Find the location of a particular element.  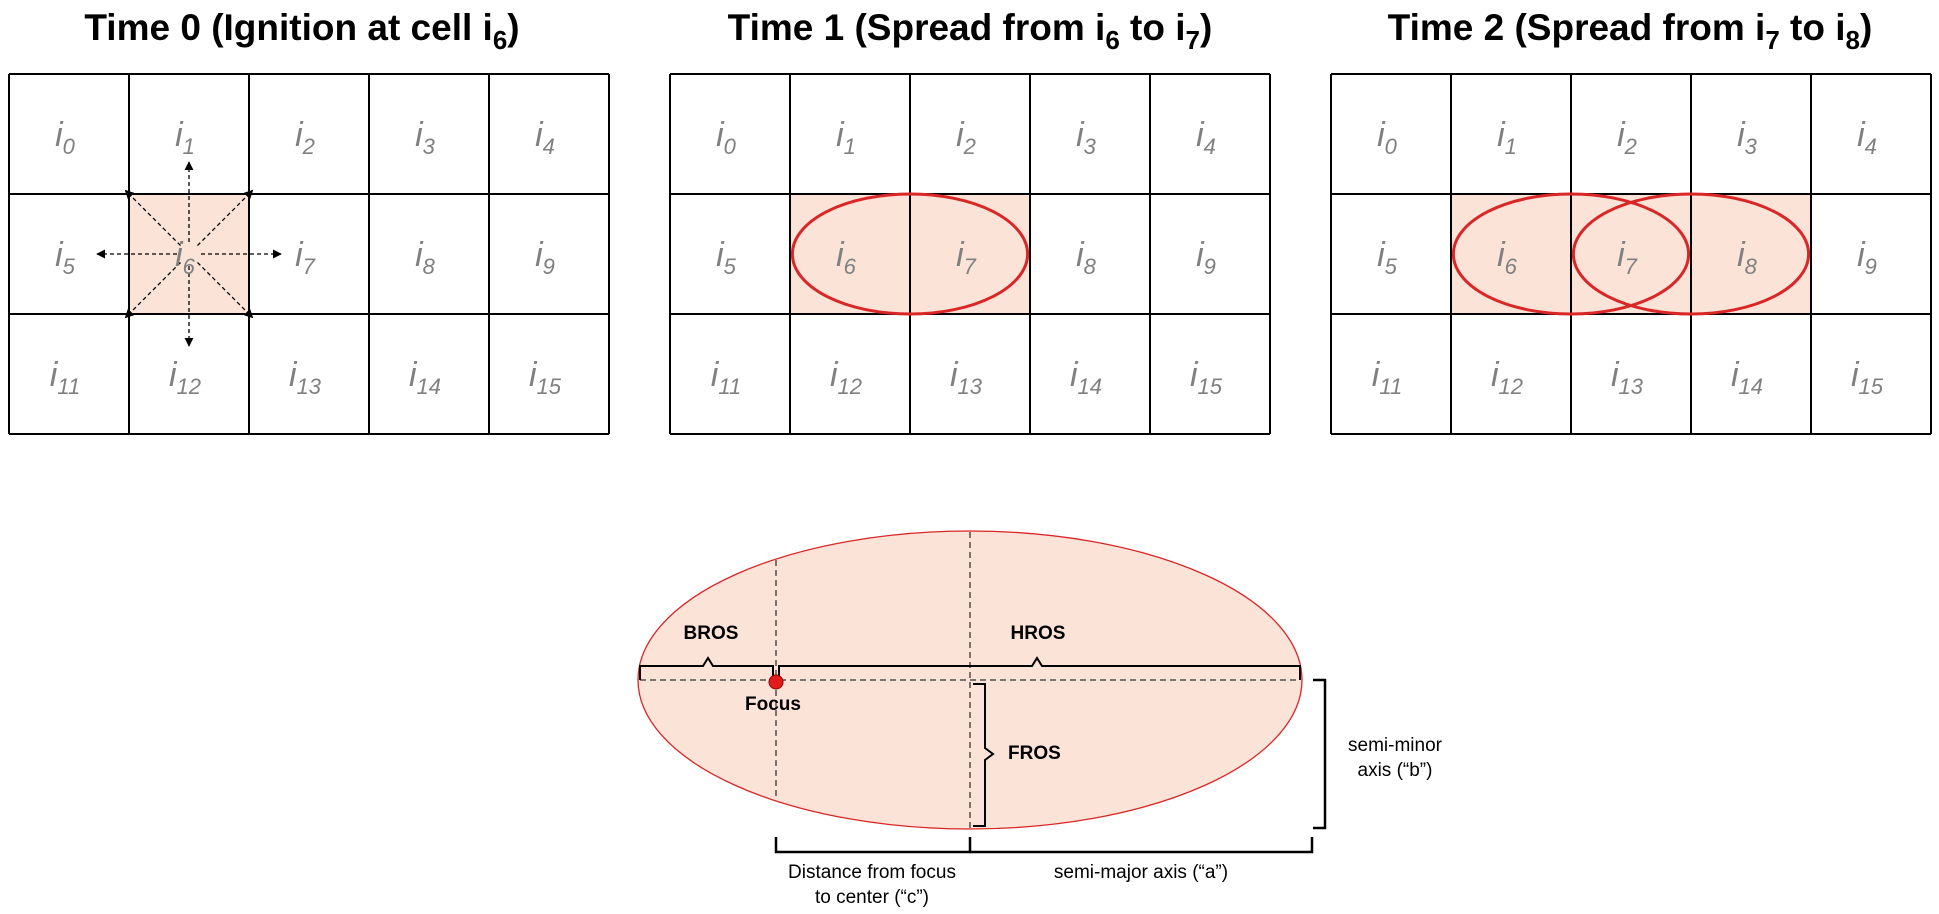

distance-c-label-line2: to center (“c”) is located at coordinates (872, 897).